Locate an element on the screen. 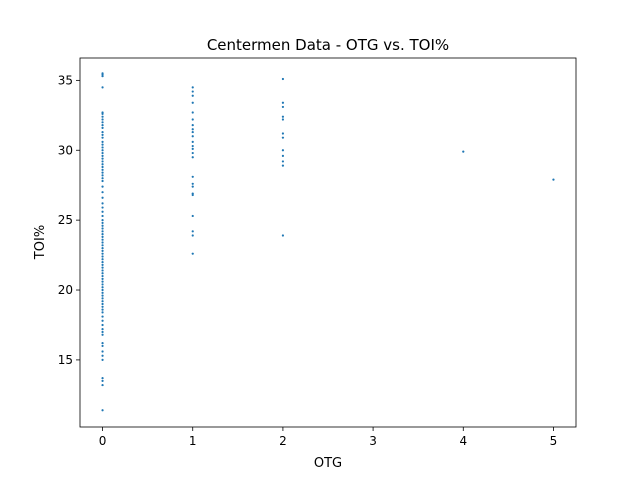 The image size is (640, 480). x-tick-label-1: 1 is located at coordinates (193, 441).